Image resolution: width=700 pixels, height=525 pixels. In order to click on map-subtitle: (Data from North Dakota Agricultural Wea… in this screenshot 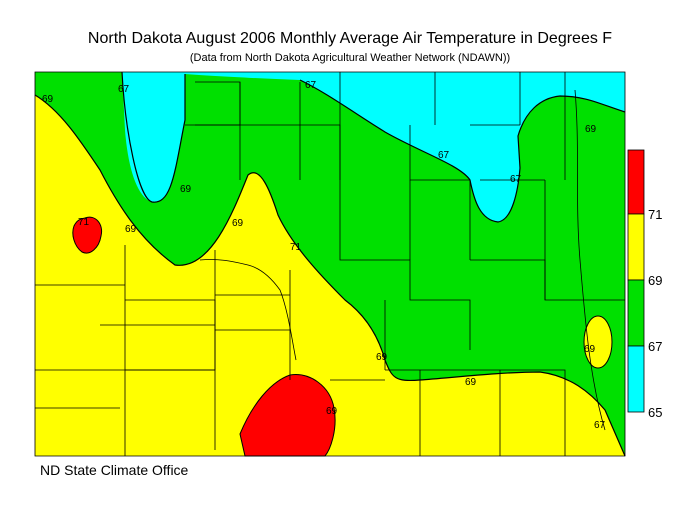, I will do `click(350, 58)`.